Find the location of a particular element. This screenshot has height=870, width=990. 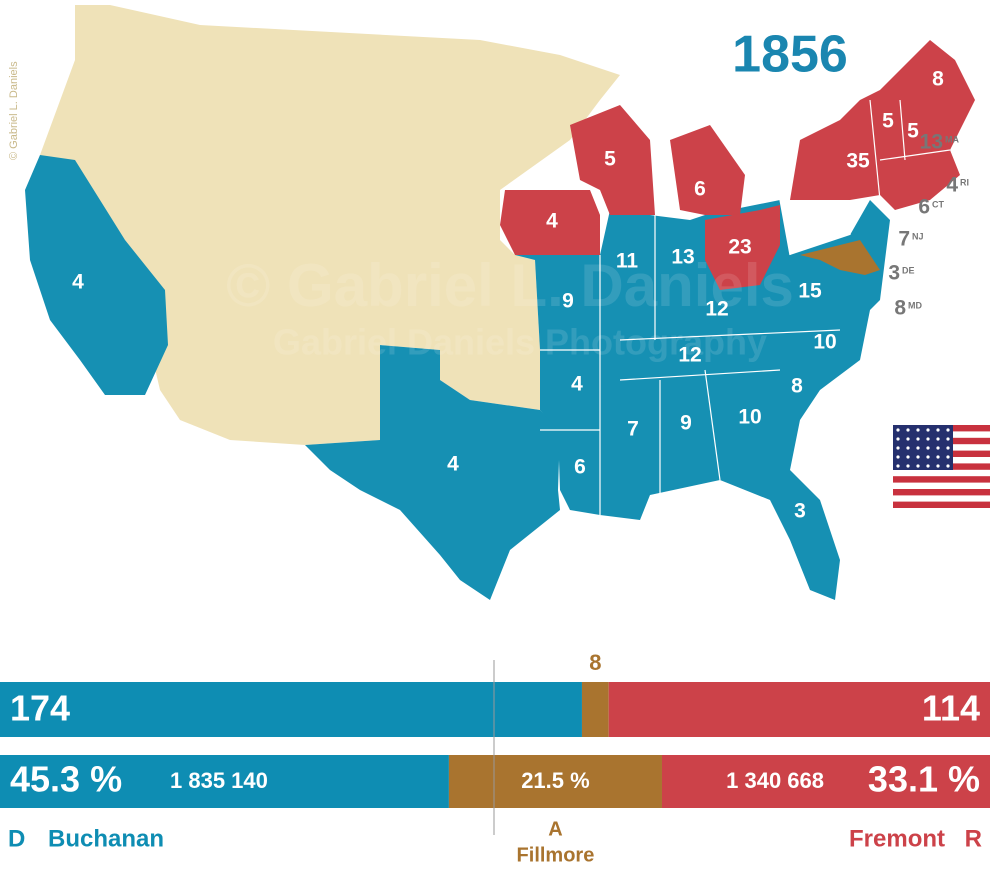

state-votes: 13 is located at coordinates (682, 257).